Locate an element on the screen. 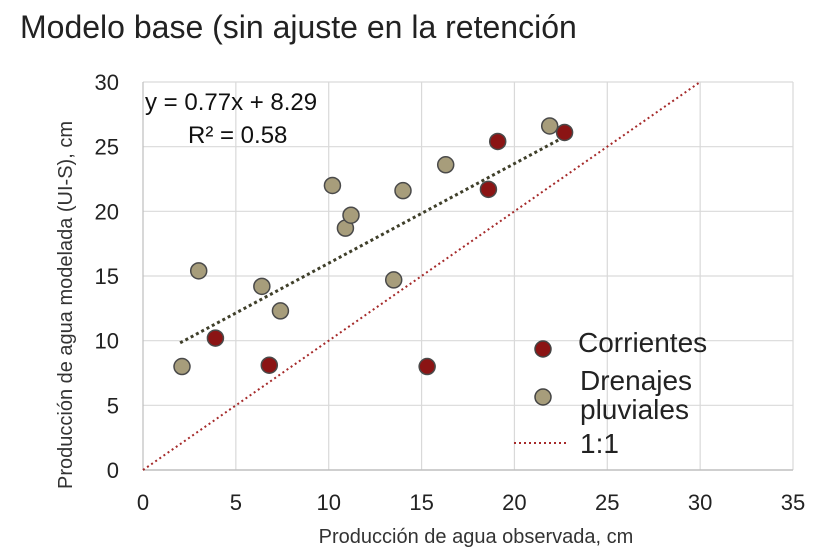  y-tick-label: 15 is located at coordinates (107, 276).